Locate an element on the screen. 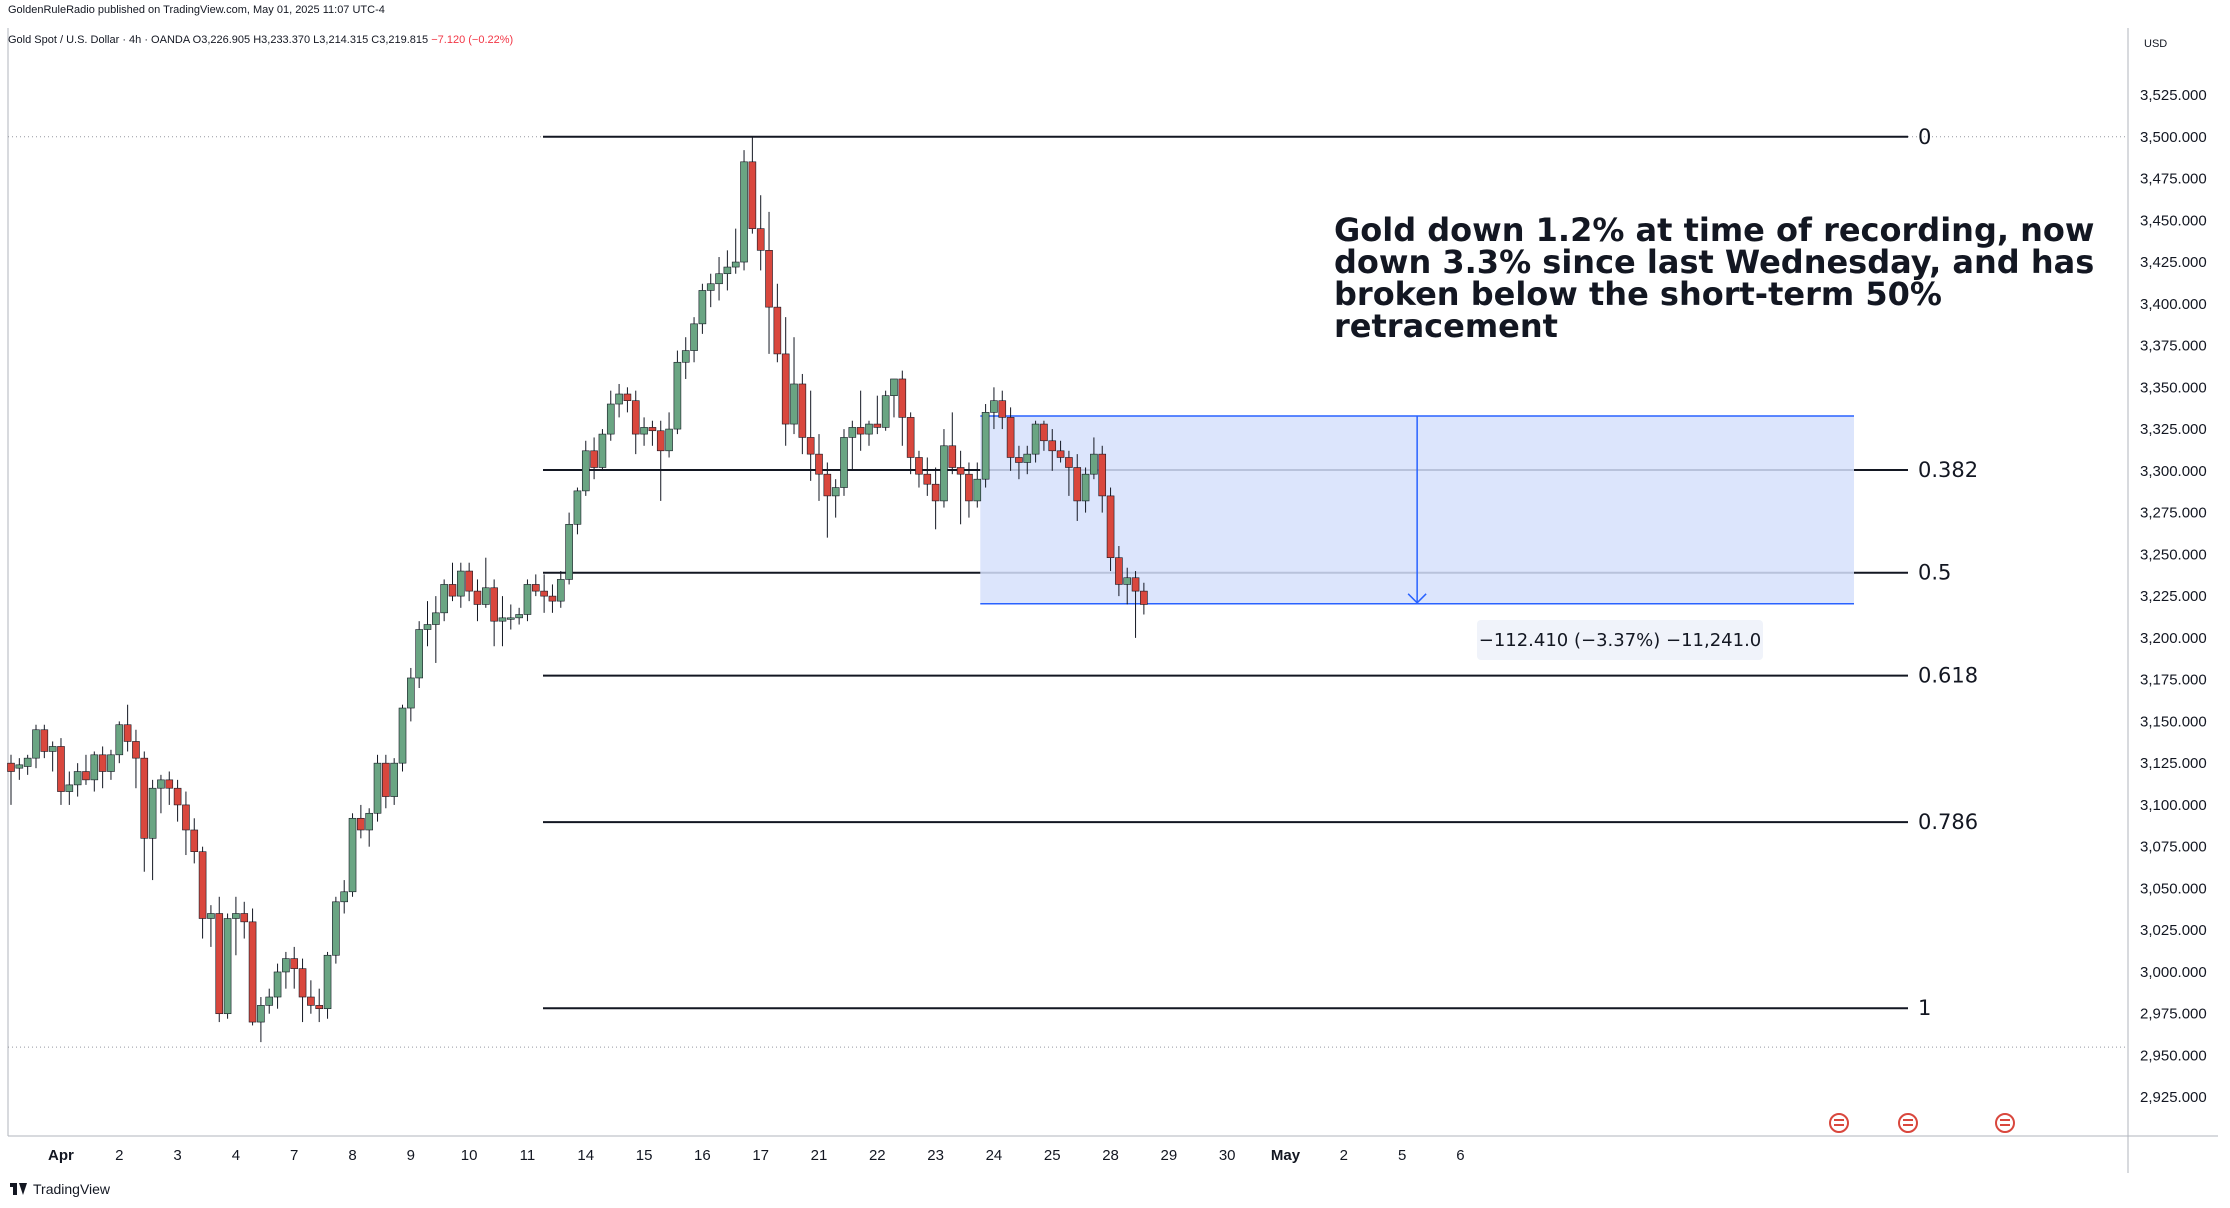 The image size is (2230, 1208). price-tick-label: 2,975.000 is located at coordinates (2173, 1014).